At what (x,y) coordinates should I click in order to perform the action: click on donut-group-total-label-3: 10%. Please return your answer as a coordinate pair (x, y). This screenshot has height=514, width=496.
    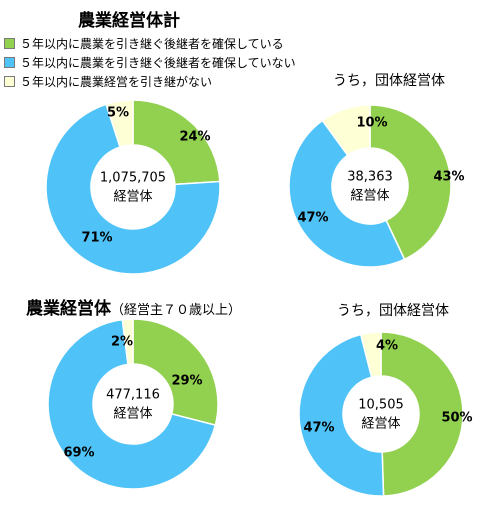
    Looking at the image, I should click on (371, 123).